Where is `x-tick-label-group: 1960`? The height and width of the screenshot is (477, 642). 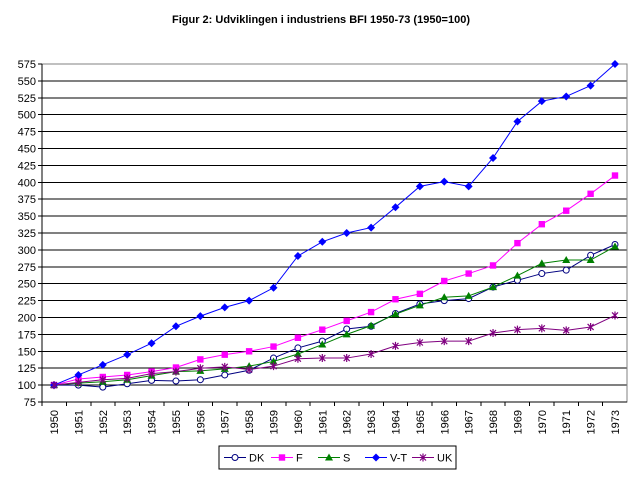
x-tick-label-group: 1960 is located at coordinates (299, 422).